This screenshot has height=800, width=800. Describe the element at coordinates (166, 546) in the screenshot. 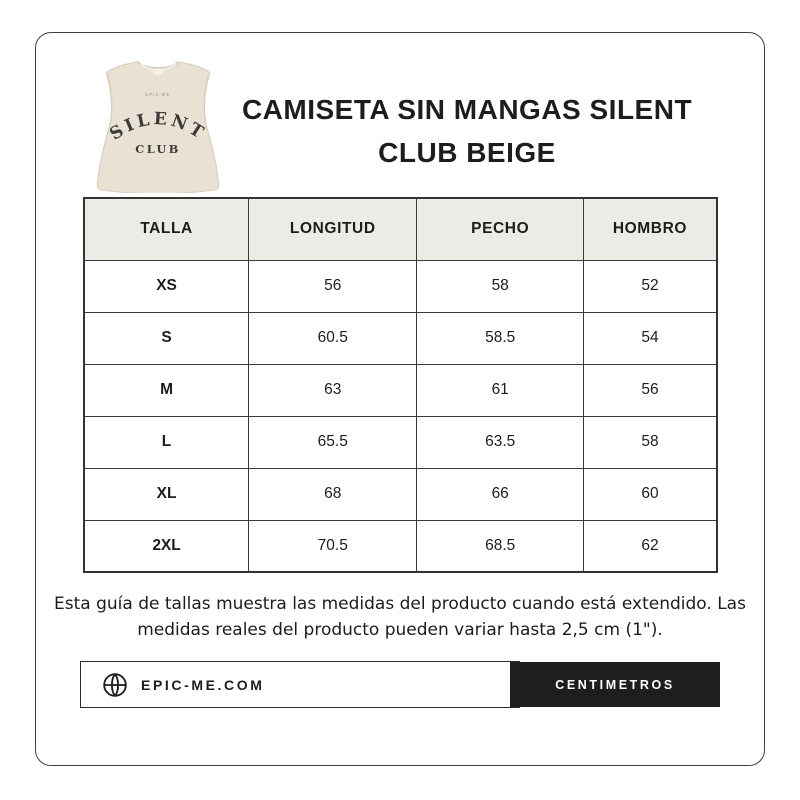

I see `size-cell: 2XL` at that location.